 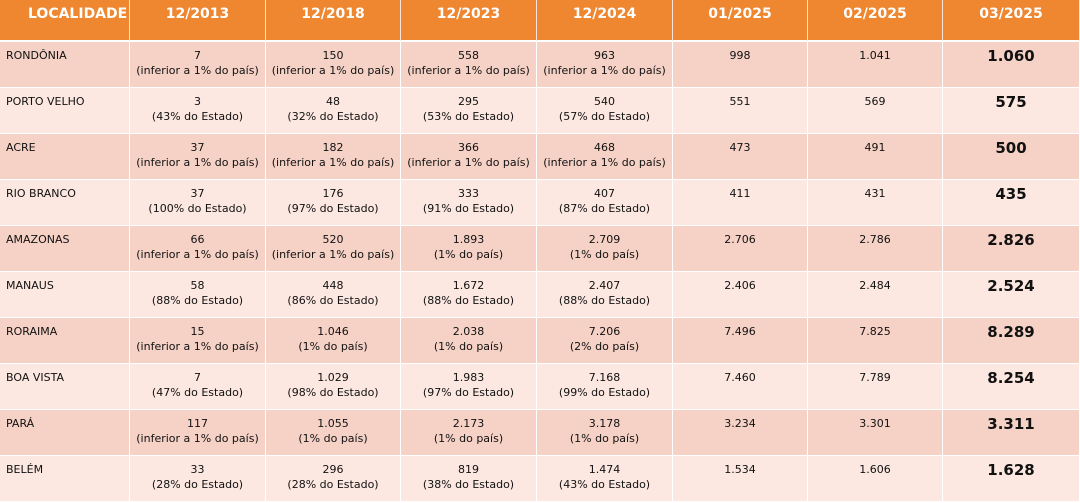 What do you see at coordinates (875, 387) in the screenshot?
I see `recent-cell: 7.789` at bounding box center [875, 387].